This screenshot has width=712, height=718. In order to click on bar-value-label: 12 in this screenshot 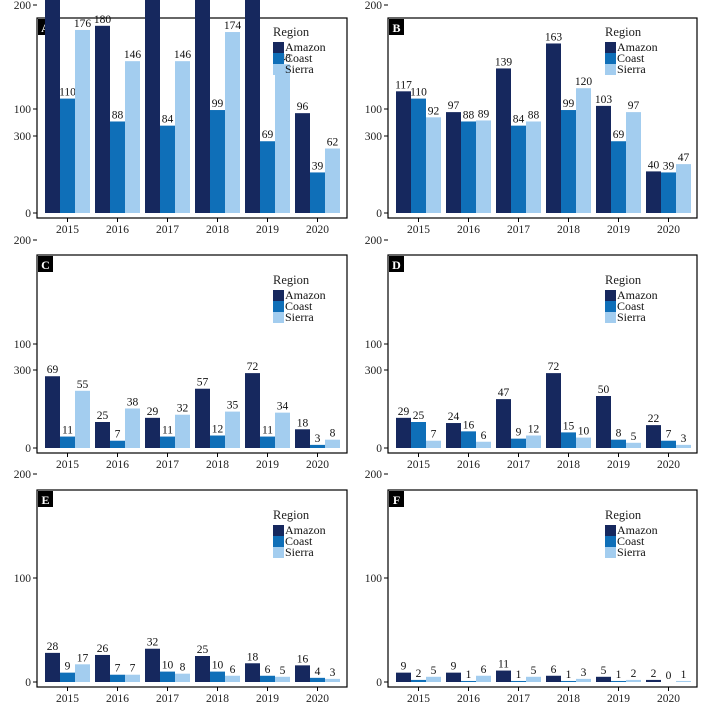, I will do `click(218, 430)`.